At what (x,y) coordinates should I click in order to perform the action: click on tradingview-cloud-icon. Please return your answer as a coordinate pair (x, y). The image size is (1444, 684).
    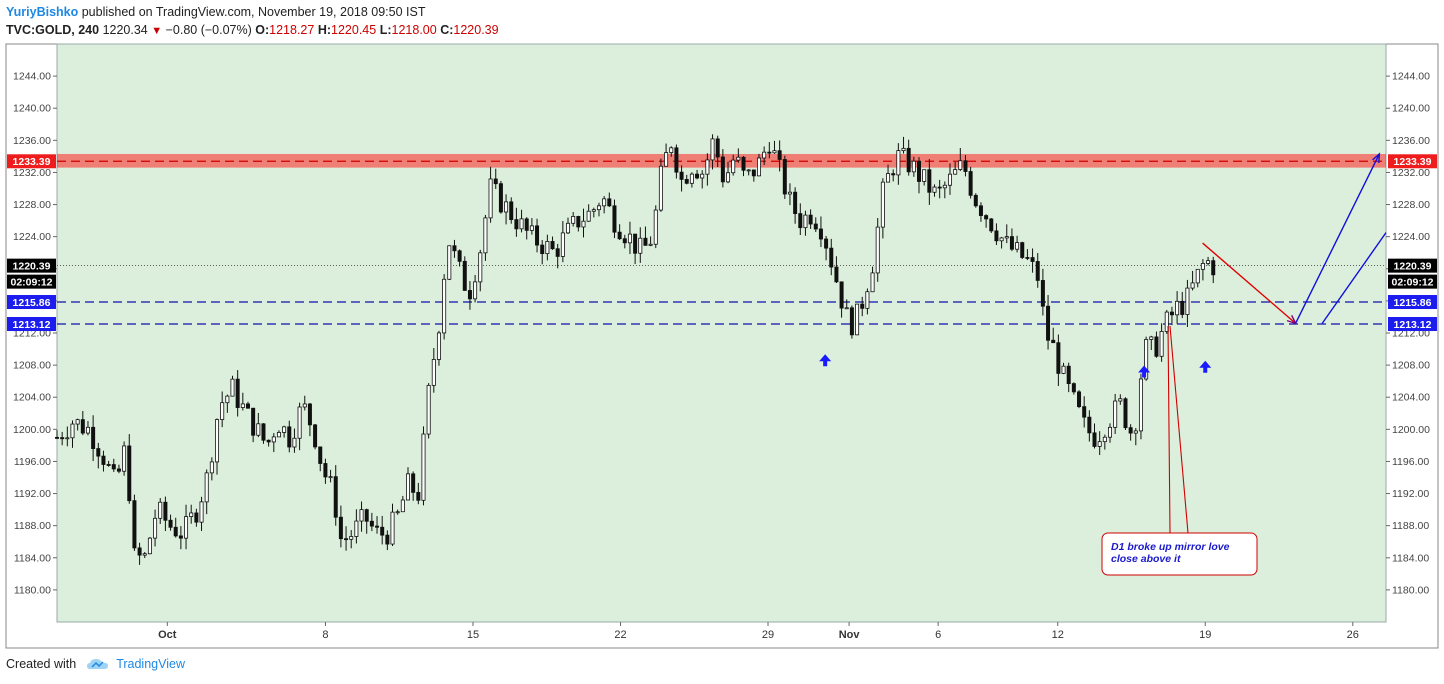
    Looking at the image, I should click on (98, 664).